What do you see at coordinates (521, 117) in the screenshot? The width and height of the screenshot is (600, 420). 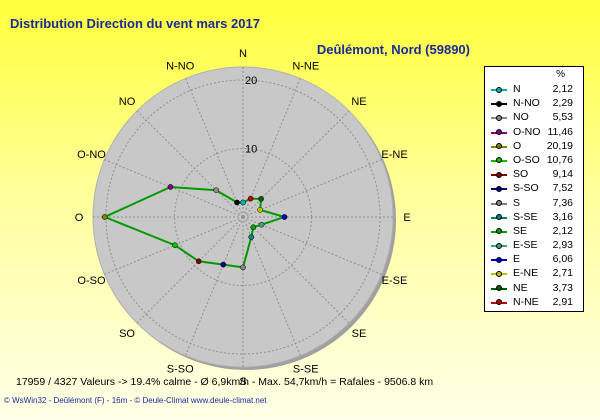 I see `legend-name: NO` at bounding box center [521, 117].